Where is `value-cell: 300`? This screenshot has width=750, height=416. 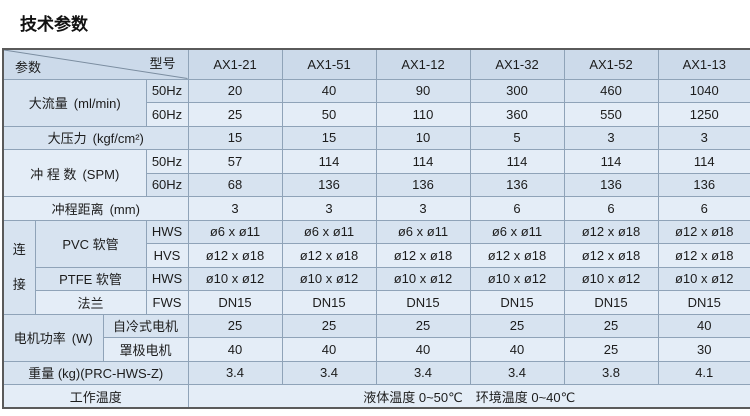
value-cell: 300 is located at coordinates (517, 90).